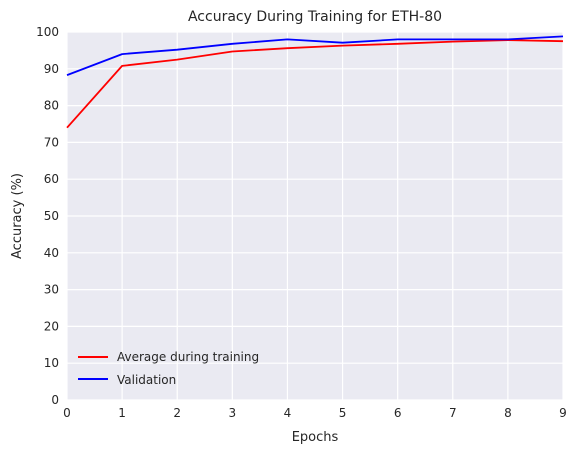 The height and width of the screenshot is (454, 577). I want to click on y-tick-label: 40, so click(51, 253).